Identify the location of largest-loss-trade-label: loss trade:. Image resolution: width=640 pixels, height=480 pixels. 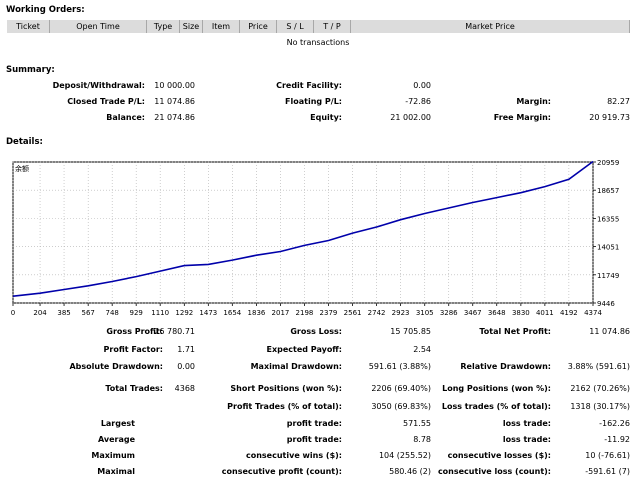
(526, 423).